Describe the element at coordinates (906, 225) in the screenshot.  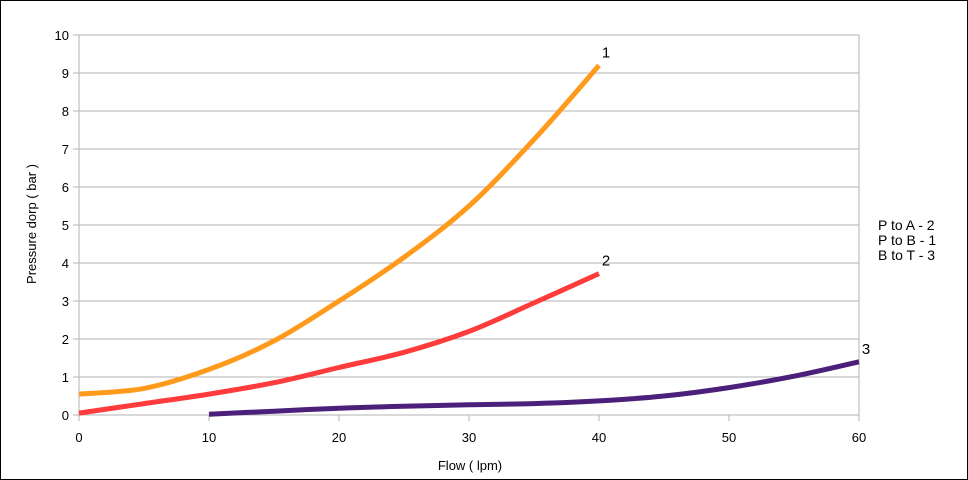
I see `legend-entry-p-to-a: P to A - 2` at that location.